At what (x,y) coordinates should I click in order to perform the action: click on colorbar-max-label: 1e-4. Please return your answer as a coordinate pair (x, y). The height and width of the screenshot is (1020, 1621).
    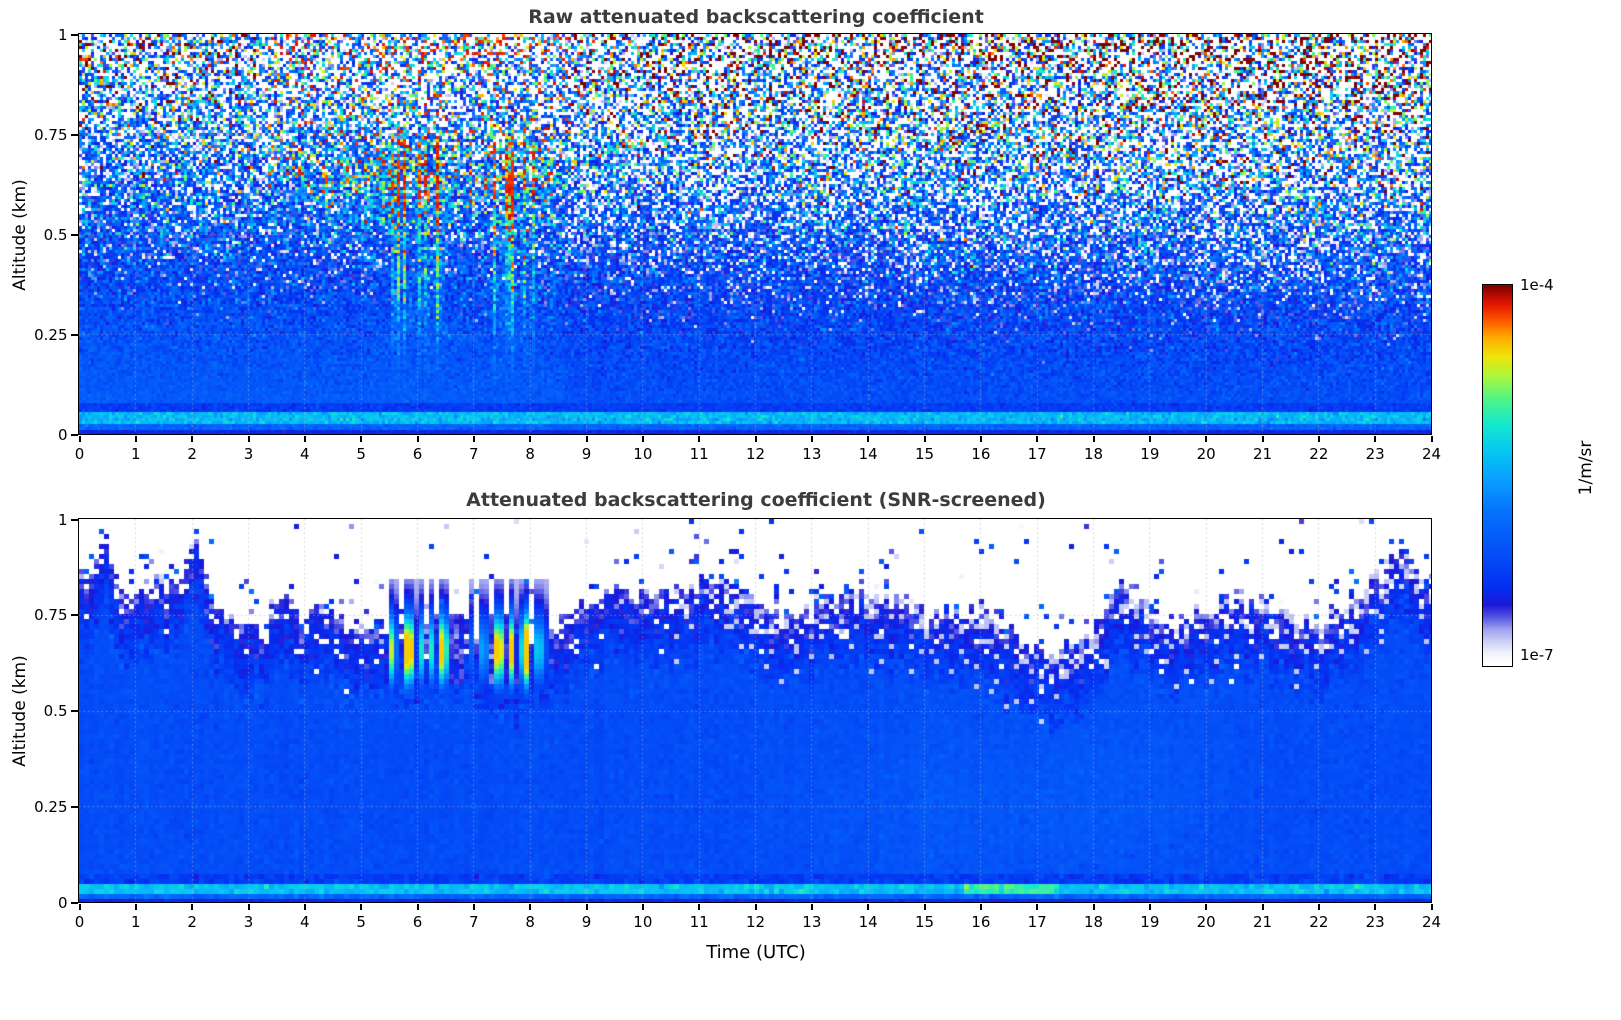
    Looking at the image, I should click on (1537, 285).